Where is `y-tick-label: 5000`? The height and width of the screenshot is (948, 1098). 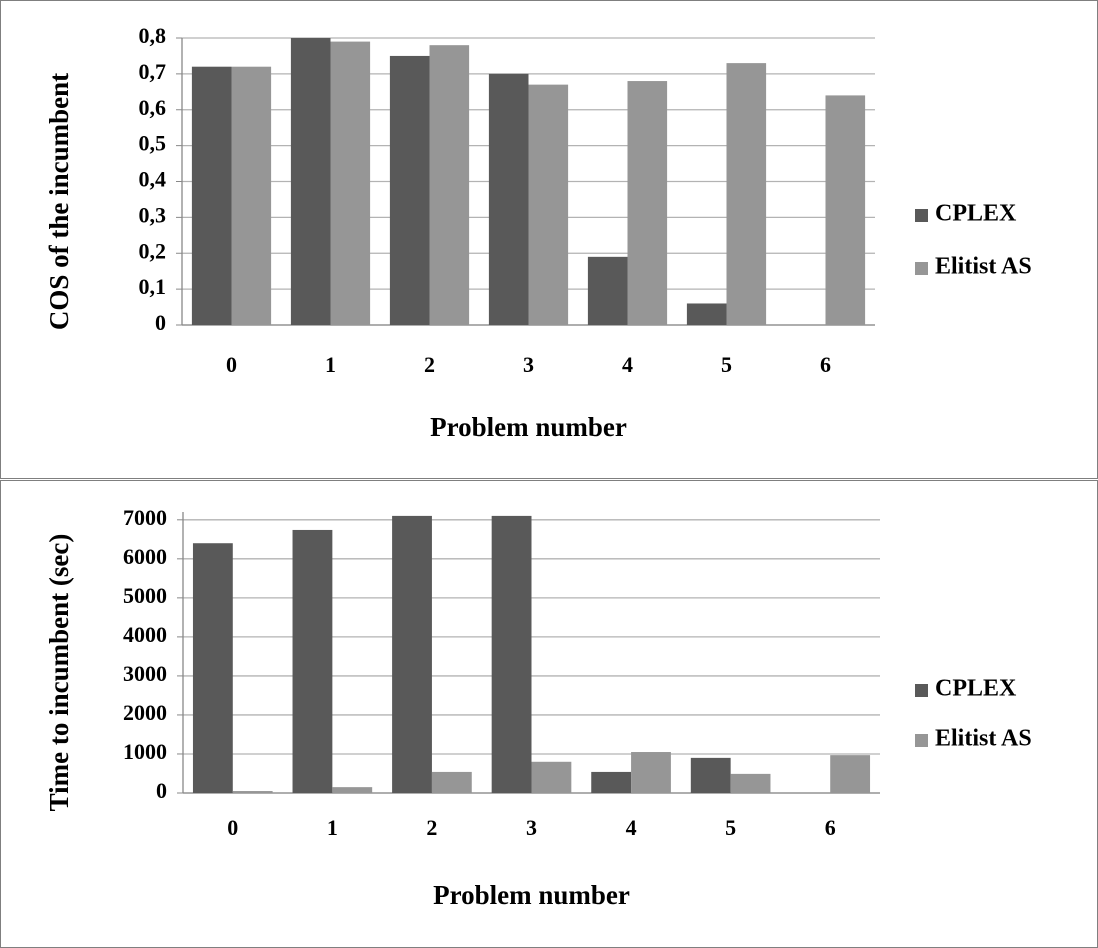
y-tick-label: 5000 is located at coordinates (145, 595).